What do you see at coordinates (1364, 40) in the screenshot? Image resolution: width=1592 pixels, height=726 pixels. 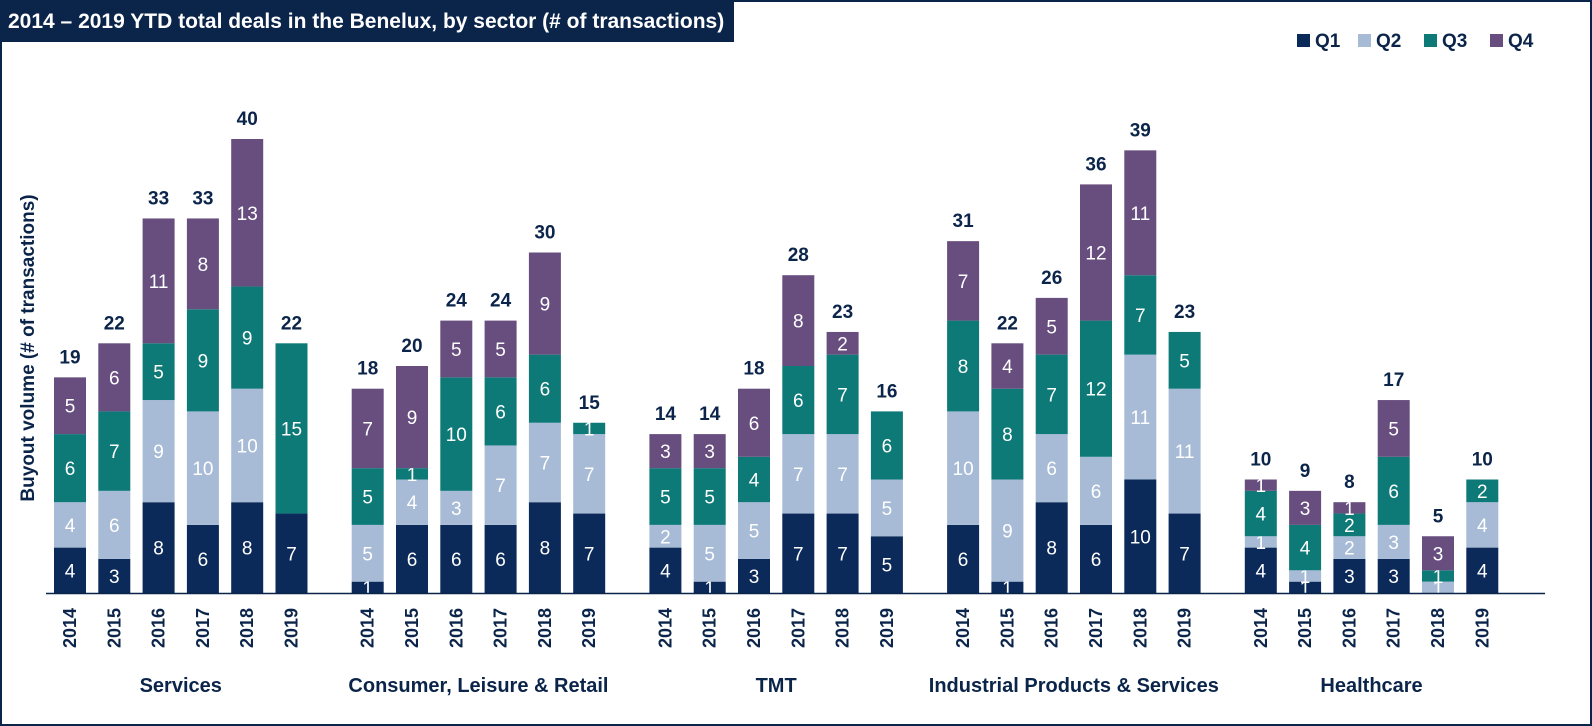 I see `legend-swatch-q2` at bounding box center [1364, 40].